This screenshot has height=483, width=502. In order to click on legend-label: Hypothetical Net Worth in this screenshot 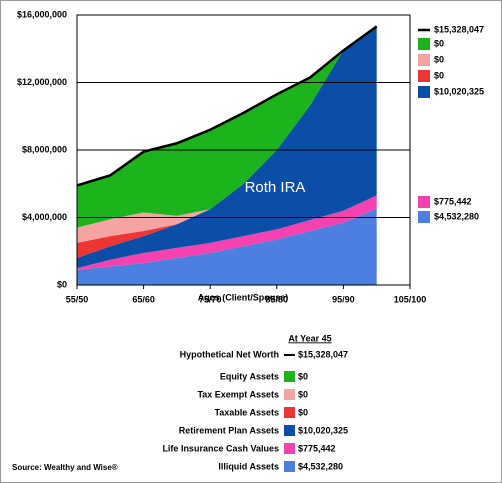, I will do `click(229, 354)`.